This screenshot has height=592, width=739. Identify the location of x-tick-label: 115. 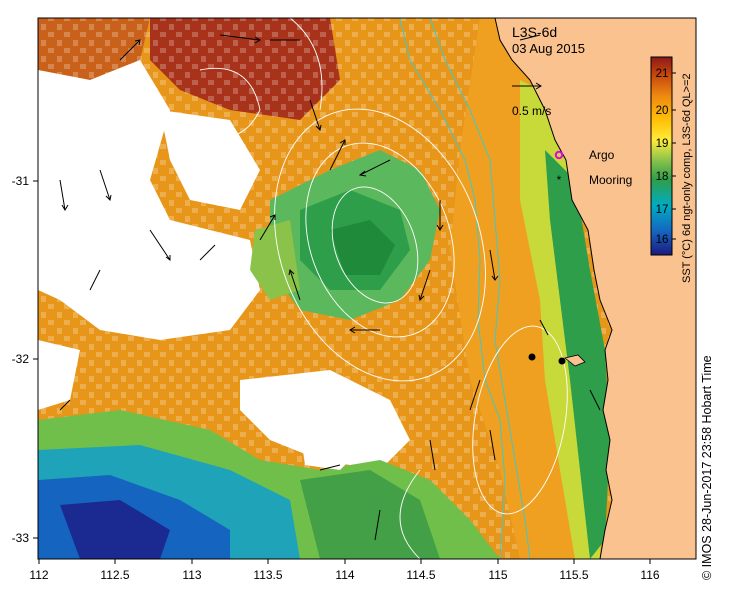
(497, 575).